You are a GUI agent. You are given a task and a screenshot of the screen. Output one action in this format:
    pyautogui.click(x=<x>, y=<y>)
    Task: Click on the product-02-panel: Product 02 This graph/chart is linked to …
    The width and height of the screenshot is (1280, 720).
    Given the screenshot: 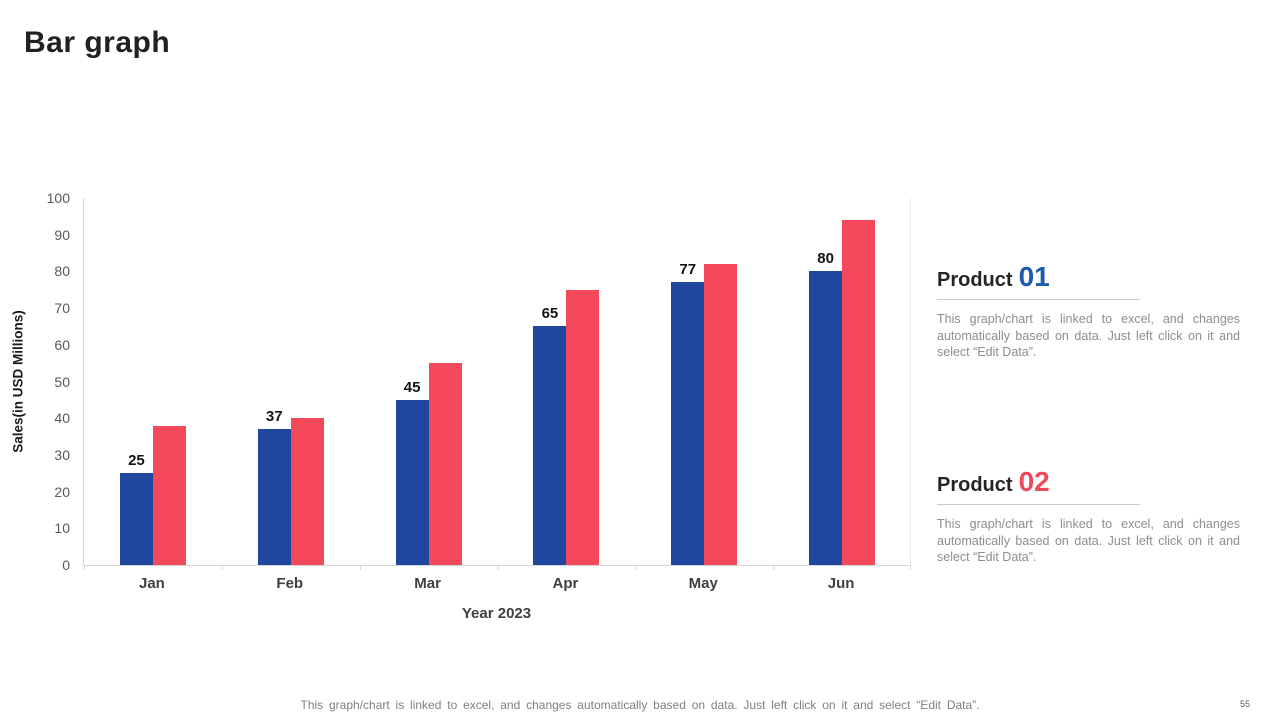 What is the action you would take?
    pyautogui.click(x=1088, y=516)
    